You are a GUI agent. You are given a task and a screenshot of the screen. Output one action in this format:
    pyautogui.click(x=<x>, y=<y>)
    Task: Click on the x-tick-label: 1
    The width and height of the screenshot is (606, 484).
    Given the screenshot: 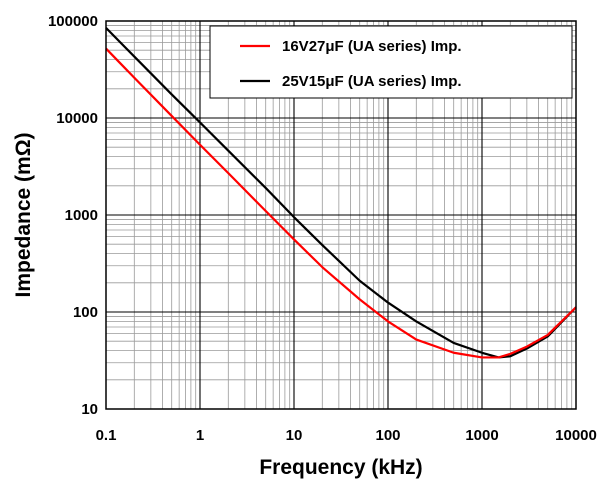 What is the action you would take?
    pyautogui.click(x=200, y=435)
    